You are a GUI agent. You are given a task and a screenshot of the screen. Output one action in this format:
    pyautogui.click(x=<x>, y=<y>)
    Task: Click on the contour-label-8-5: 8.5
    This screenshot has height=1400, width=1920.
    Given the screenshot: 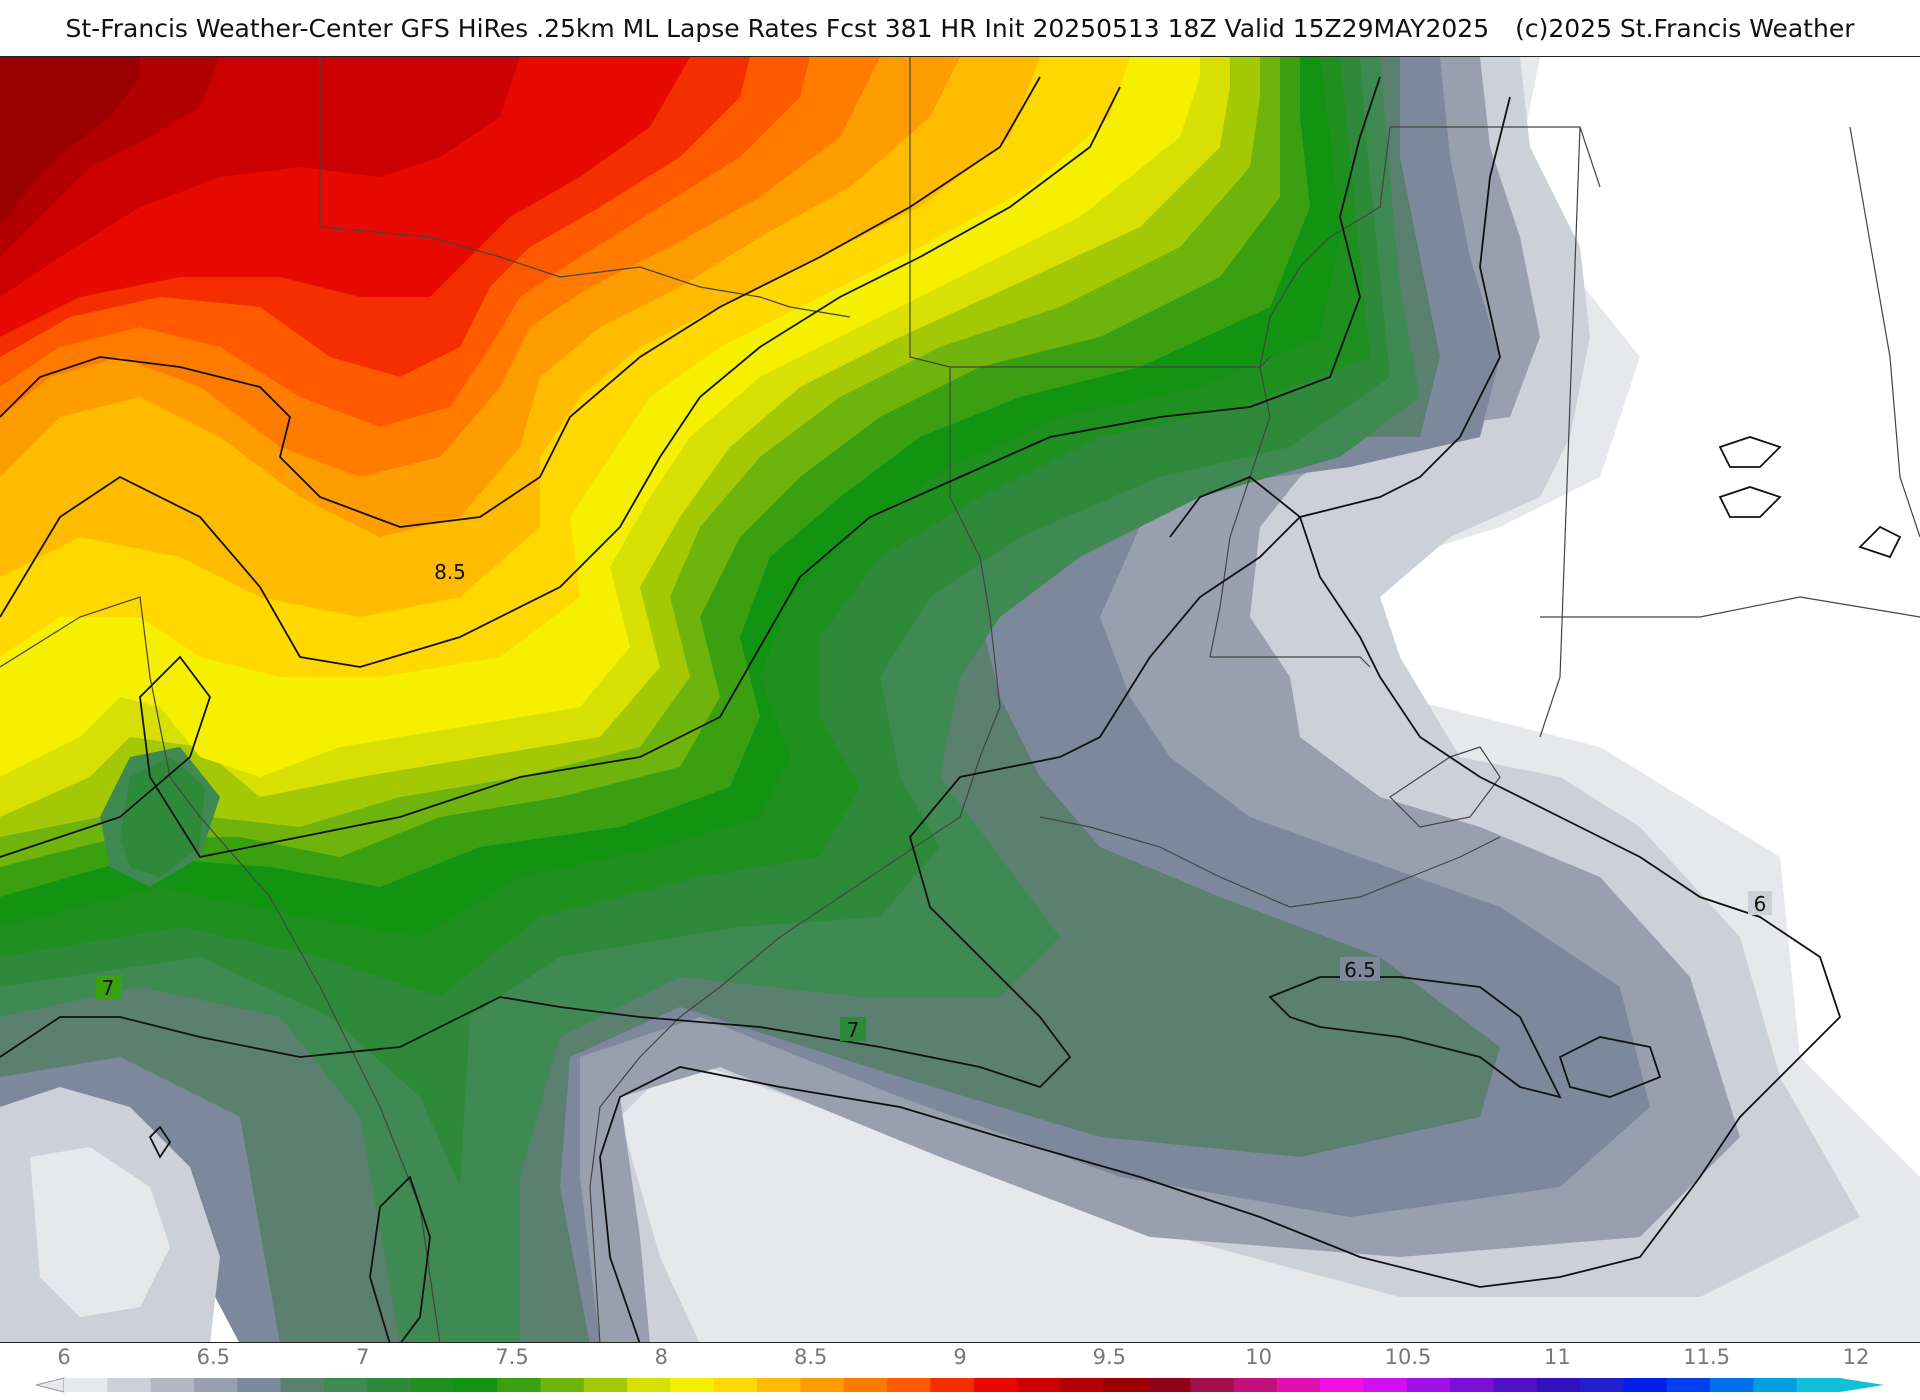 What is the action you would take?
    pyautogui.click(x=450, y=572)
    